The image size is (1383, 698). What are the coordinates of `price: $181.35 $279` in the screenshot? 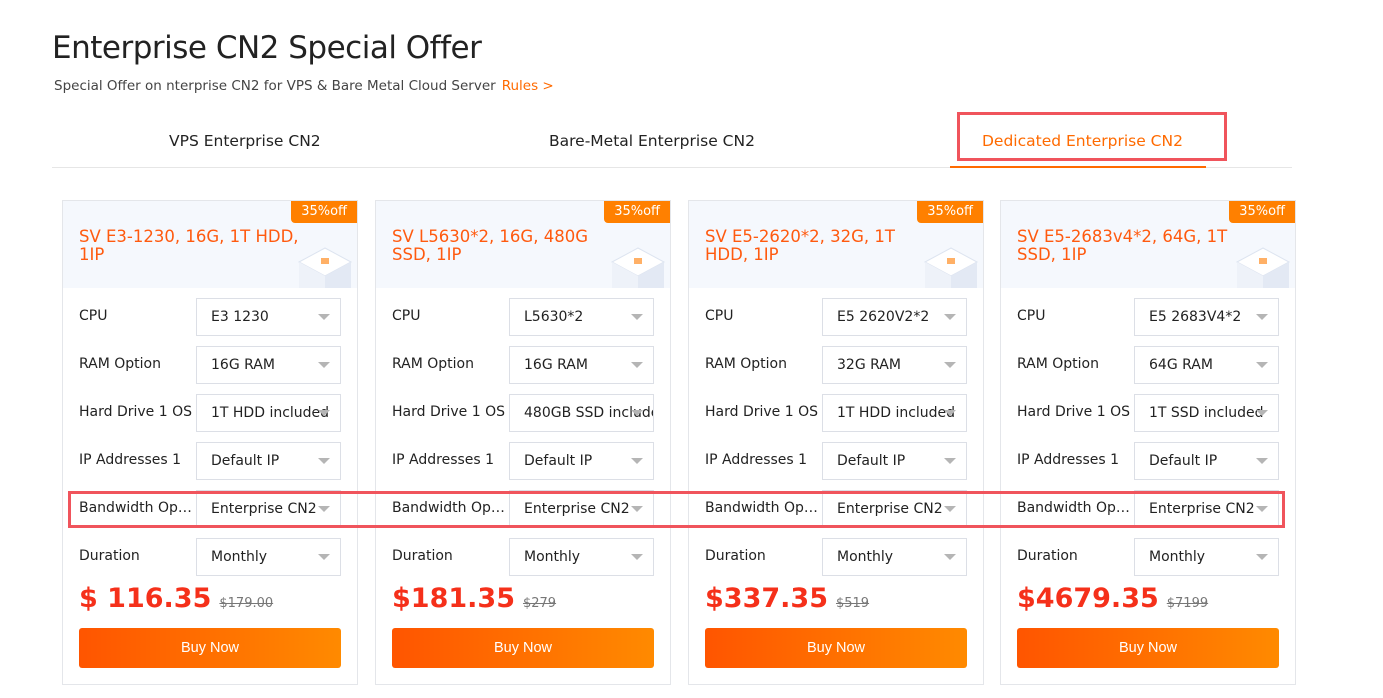 It's located at (474, 598).